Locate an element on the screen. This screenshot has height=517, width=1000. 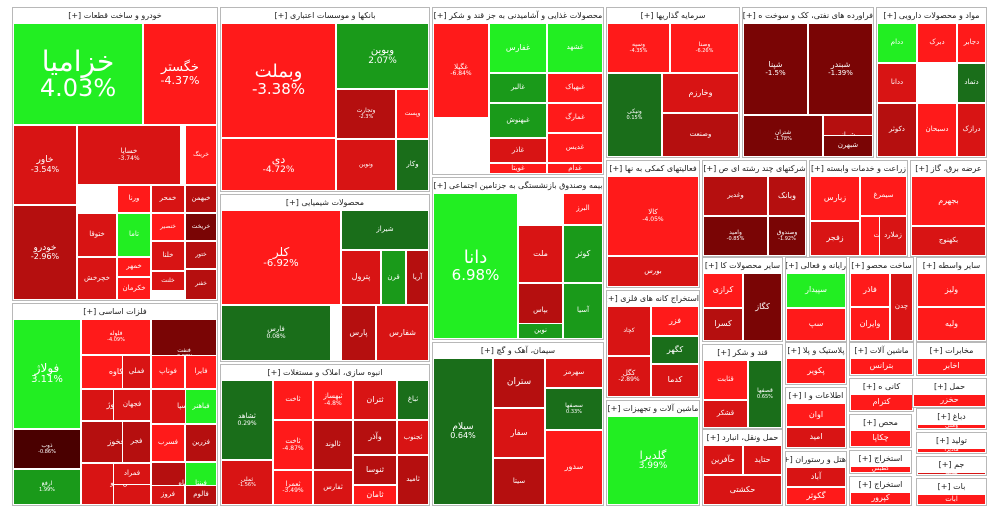
stock-tile: غشهد is located at coordinates (575, 48).